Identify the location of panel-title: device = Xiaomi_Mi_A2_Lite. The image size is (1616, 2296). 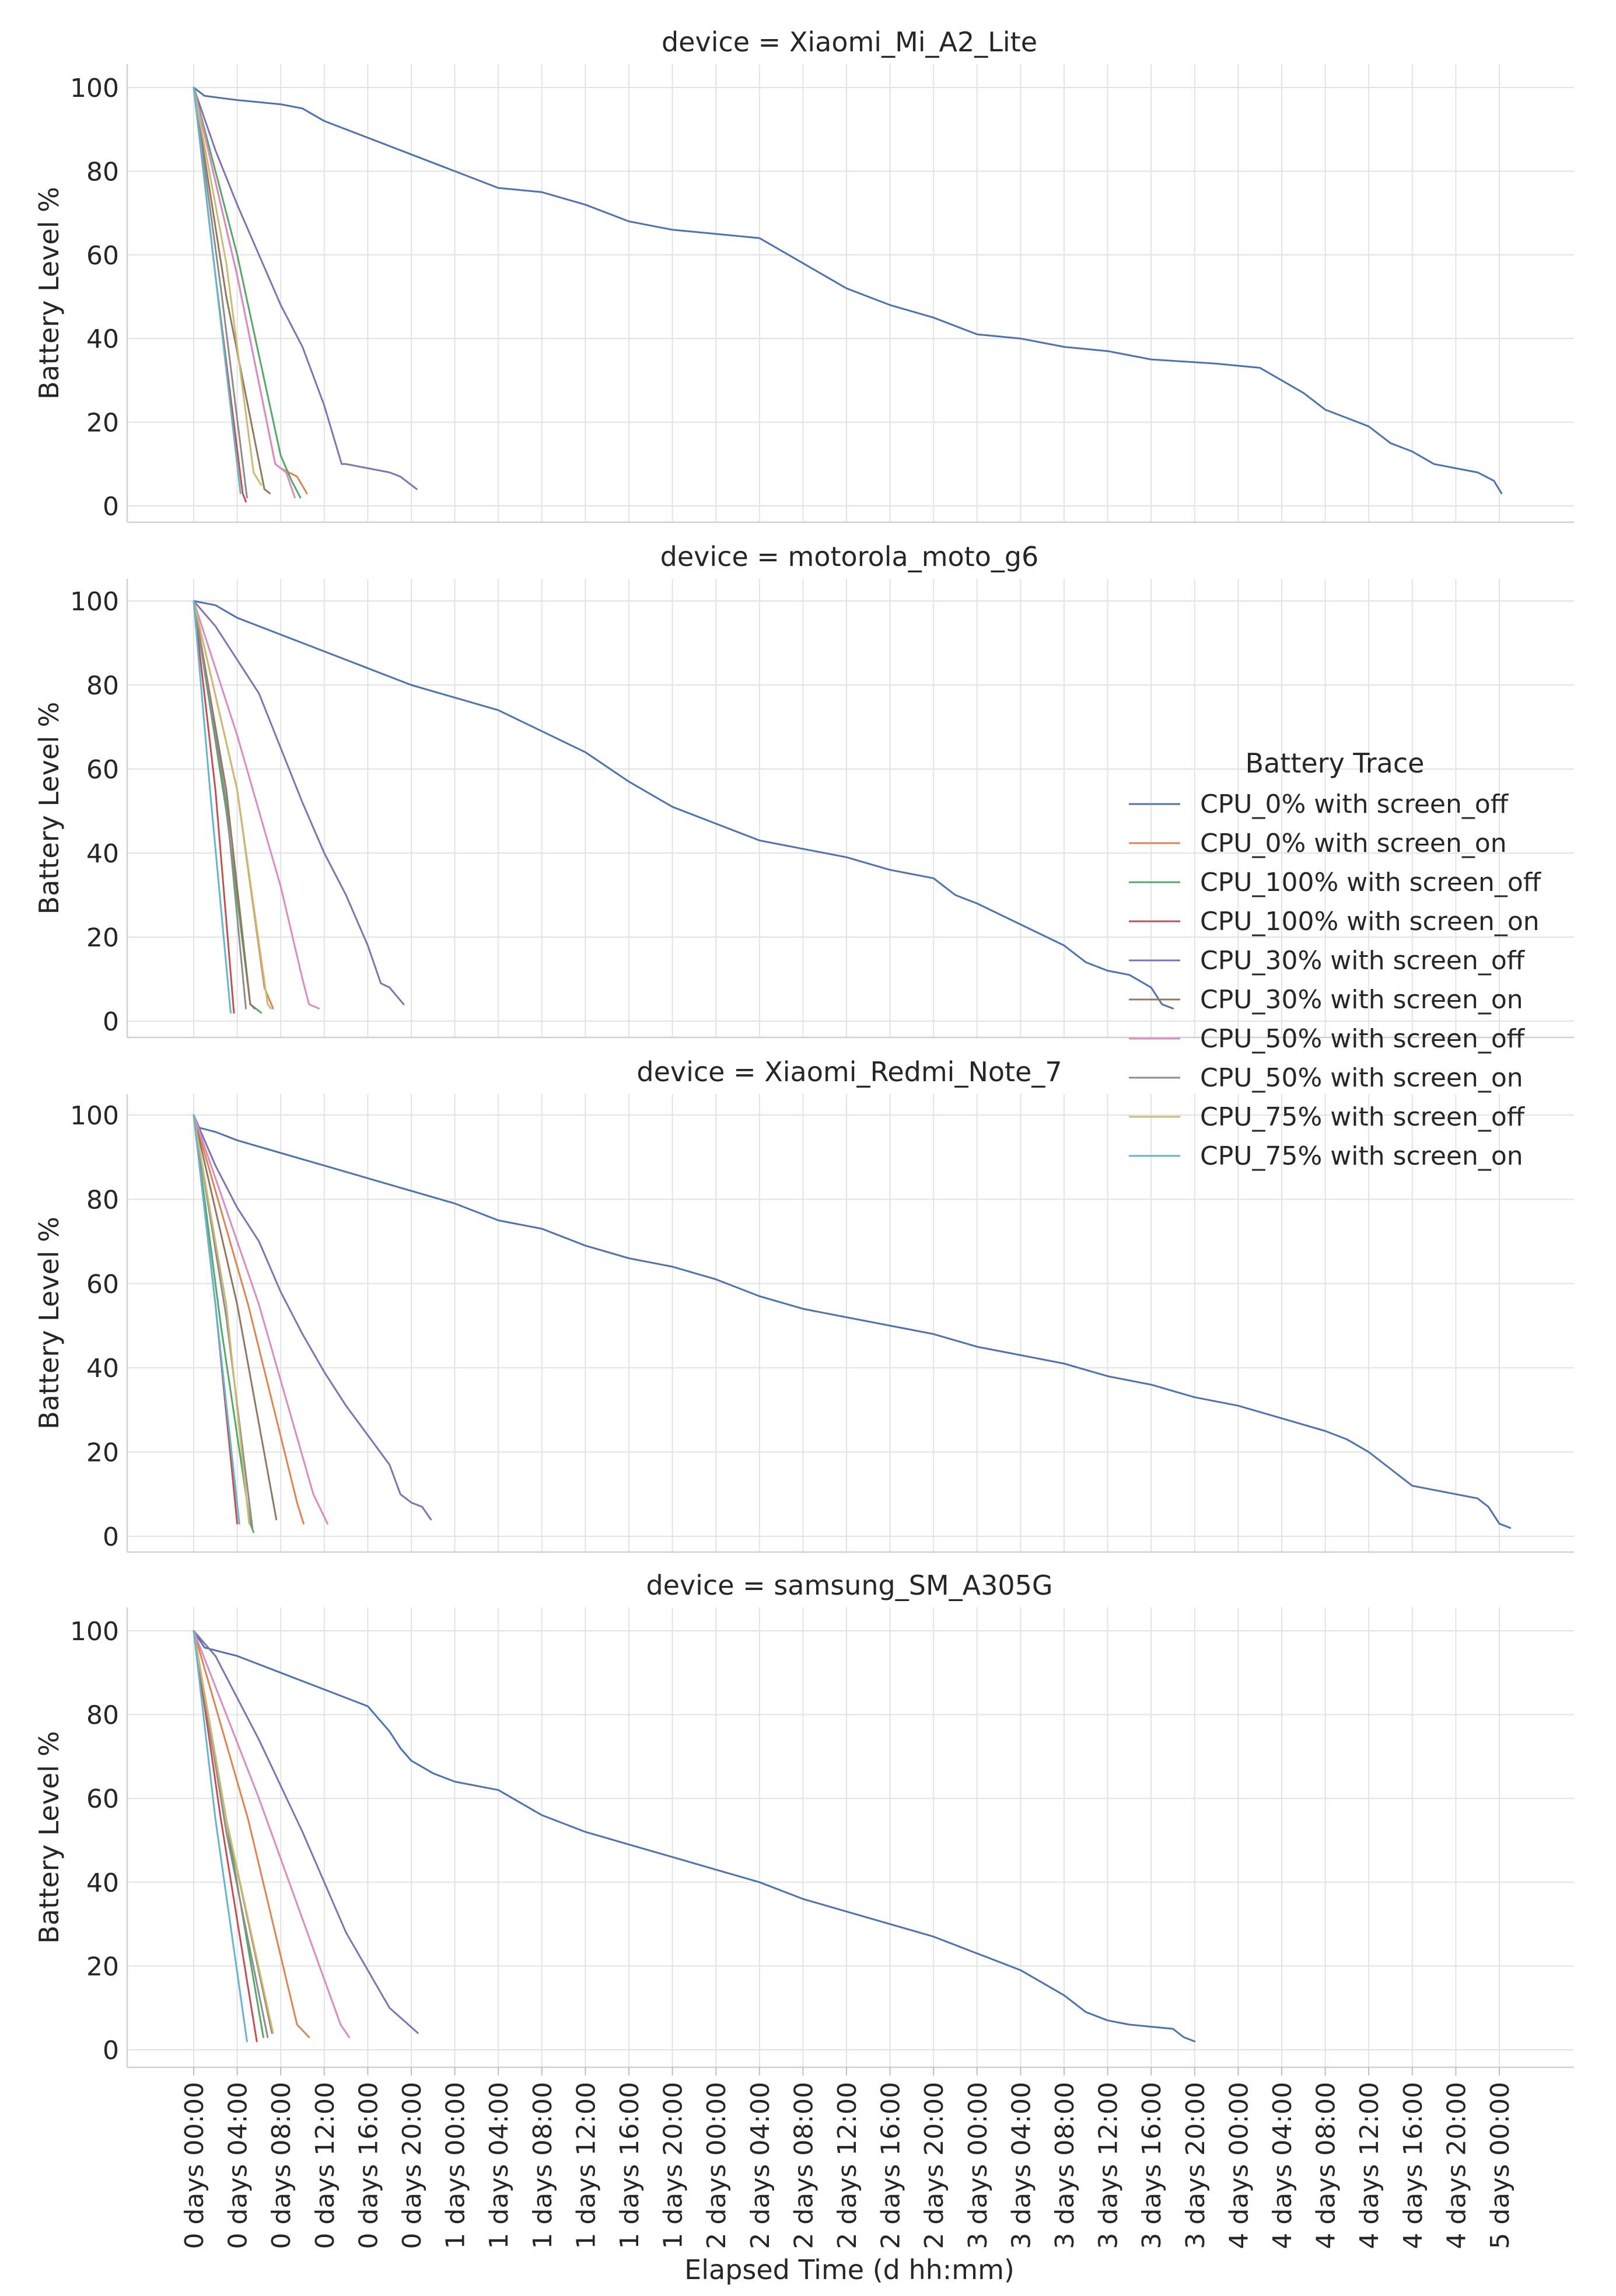
(849, 42).